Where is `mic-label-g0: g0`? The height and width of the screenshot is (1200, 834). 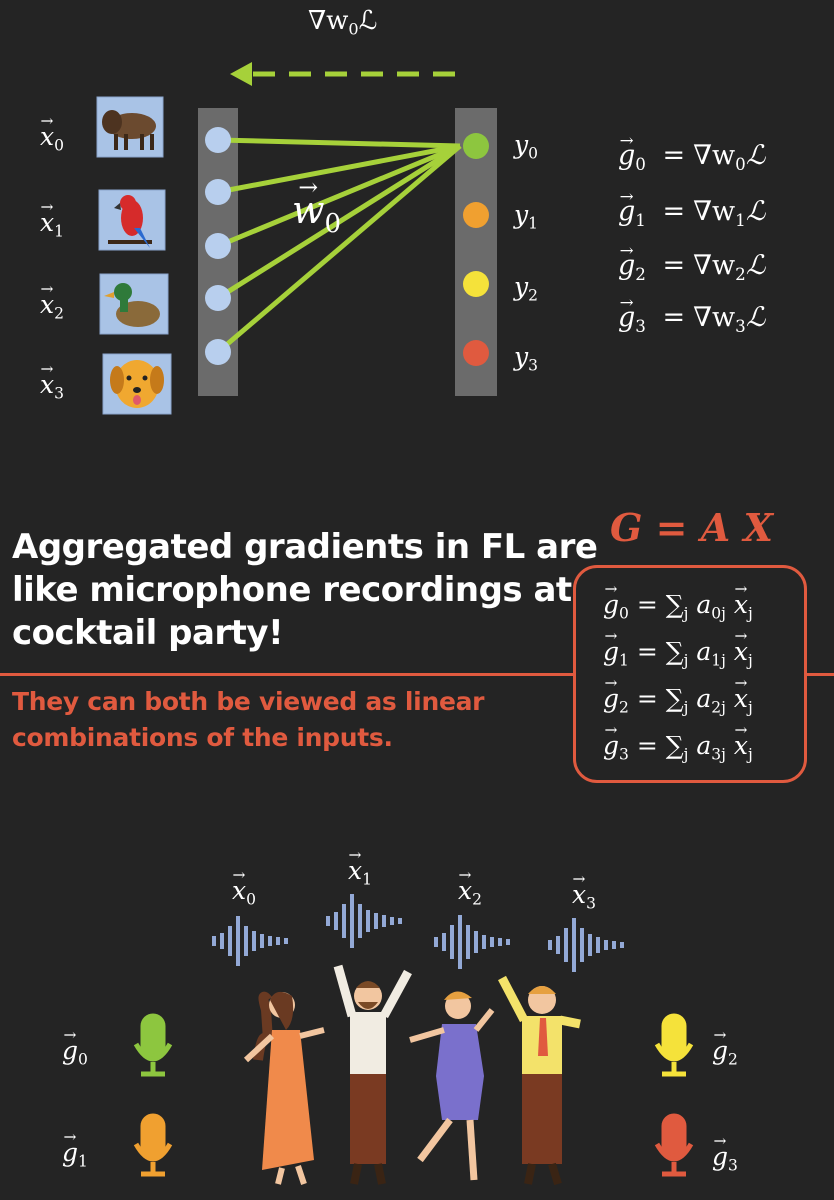
mic-label-g0: g0 is located at coordinates (75, 1052).